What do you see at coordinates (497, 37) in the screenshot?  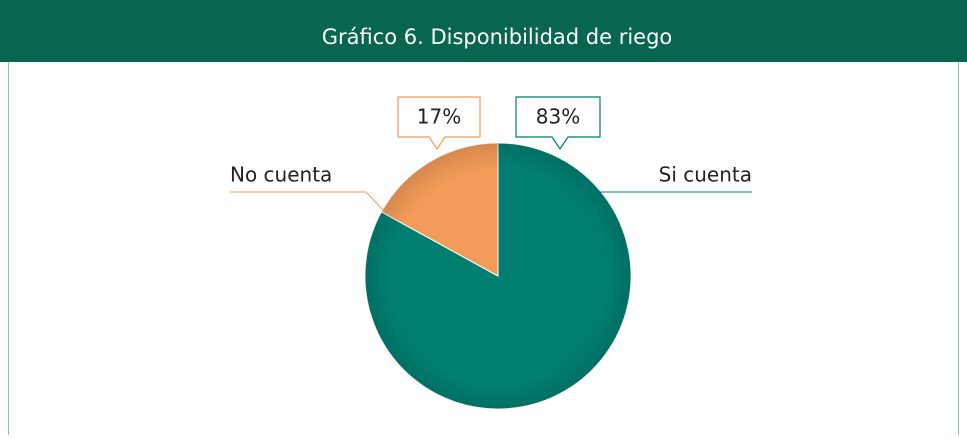 I see `chart-title: Gráfico 6. Disponibilidad de riego` at bounding box center [497, 37].